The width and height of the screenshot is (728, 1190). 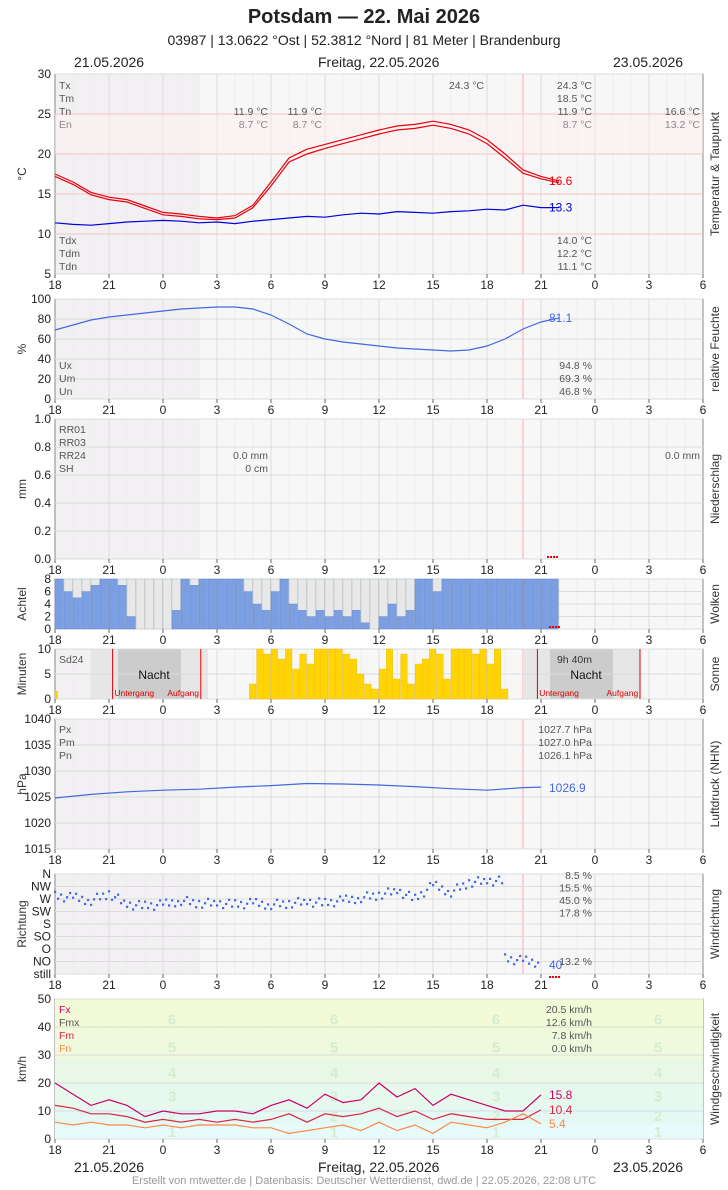 What do you see at coordinates (575, 267) in the screenshot?
I see `dew-stat-value: 11.1 °C` at bounding box center [575, 267].